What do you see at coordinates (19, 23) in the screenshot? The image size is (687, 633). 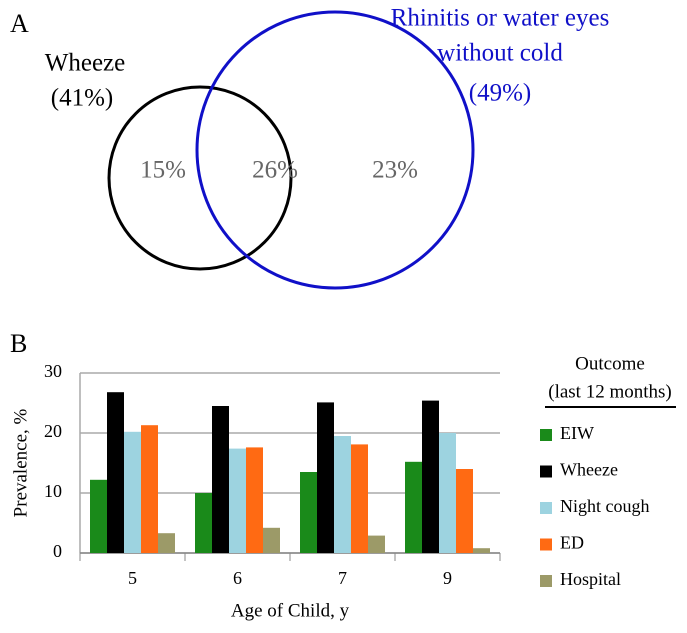 I see `panel-label: A` at bounding box center [19, 23].